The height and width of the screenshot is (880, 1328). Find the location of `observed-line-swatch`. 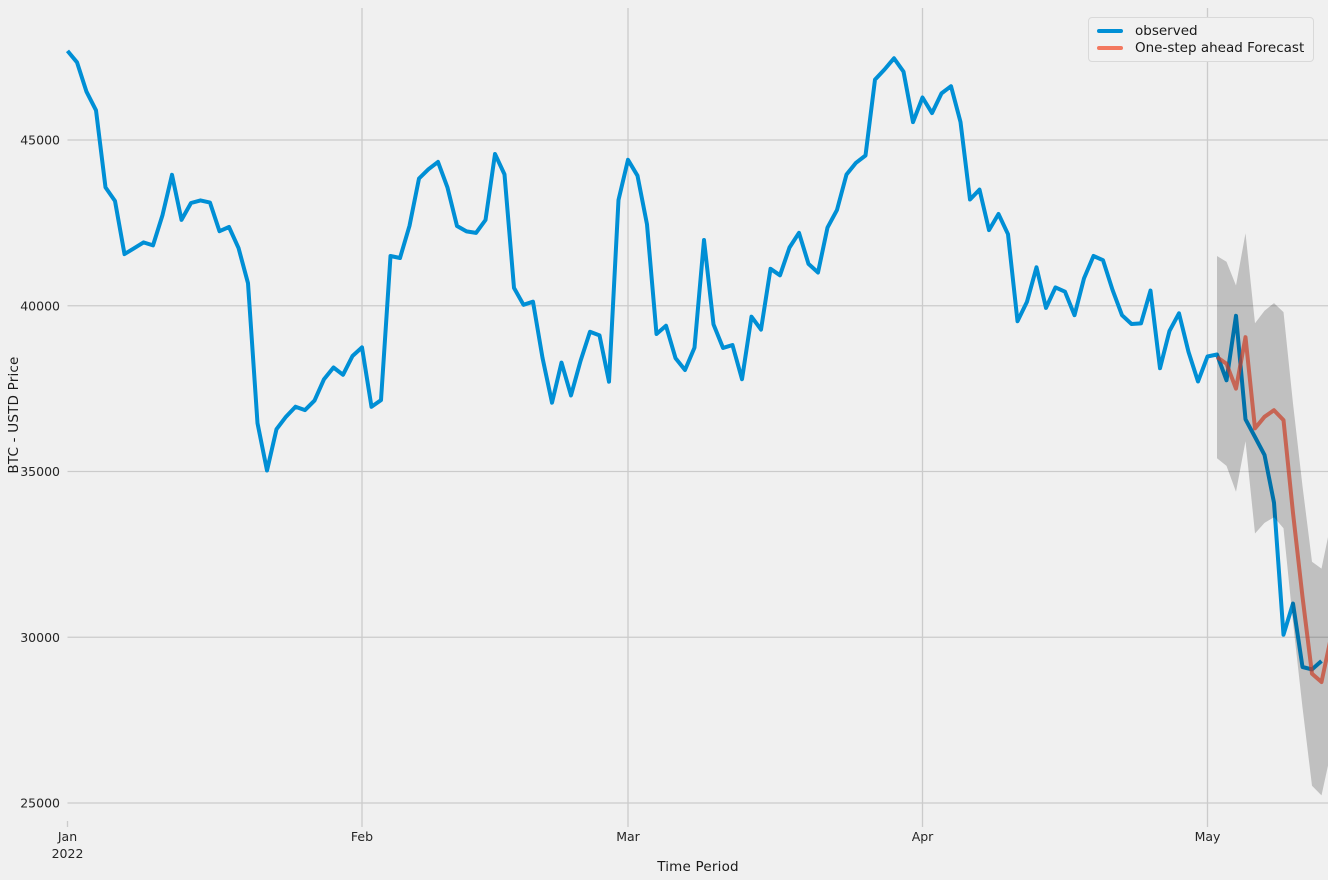

observed-line-swatch is located at coordinates (1110, 31).